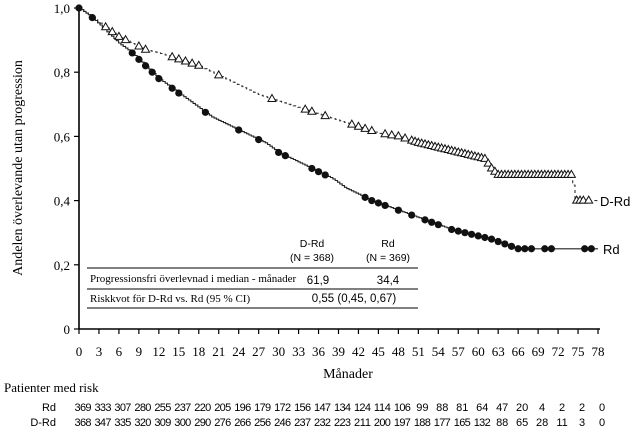  Describe the element at coordinates (418, 351) in the screenshot. I see `x-tick-label: 51` at that location.